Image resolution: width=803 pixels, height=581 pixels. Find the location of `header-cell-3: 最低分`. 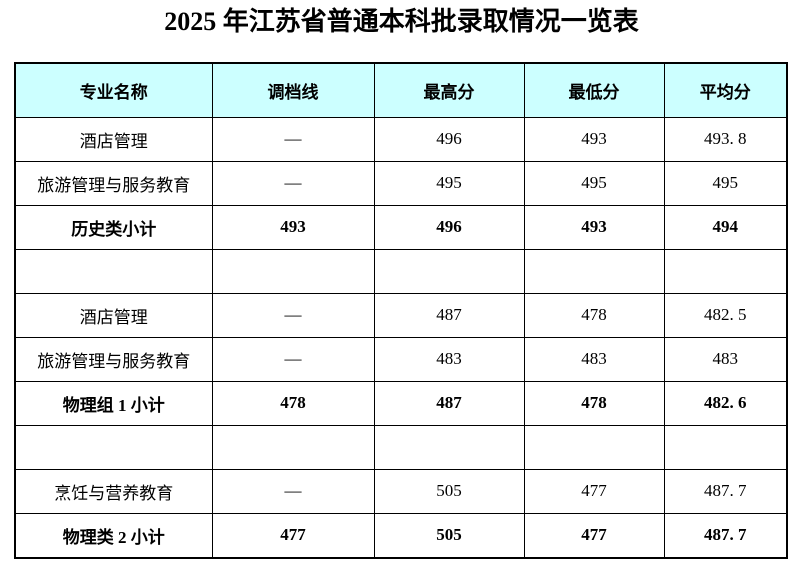

header-cell-3: 最低分 is located at coordinates (594, 90).